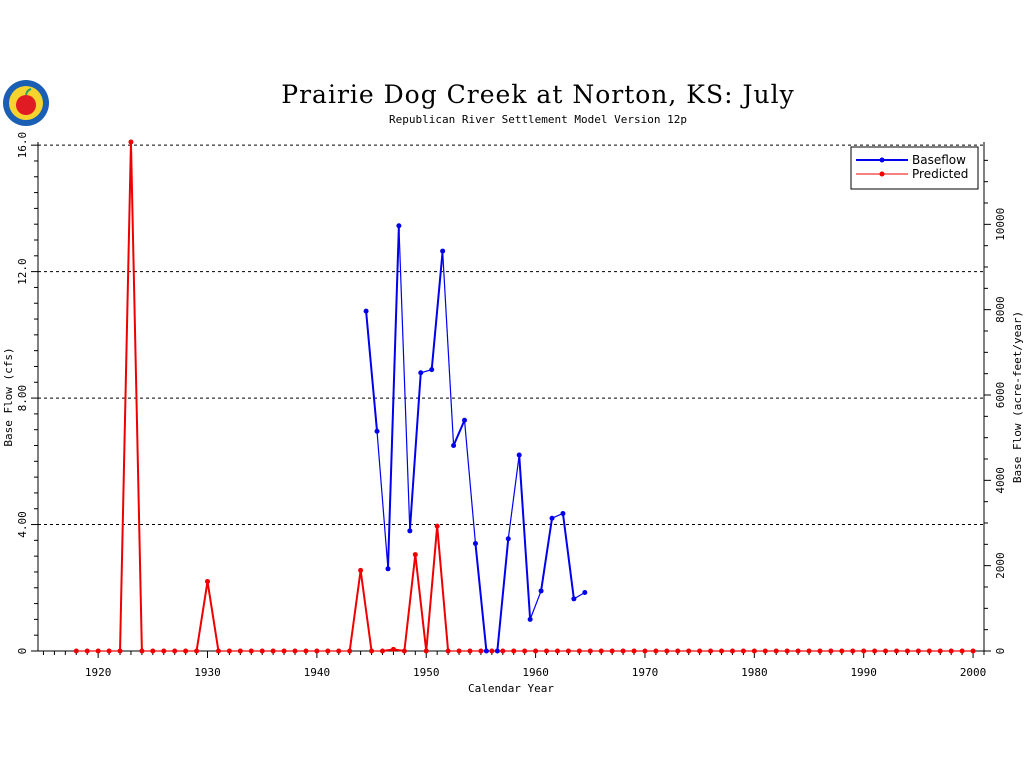  What do you see at coordinates (754, 672) in the screenshot?
I see `x-tick-label-6: 1980` at bounding box center [754, 672].